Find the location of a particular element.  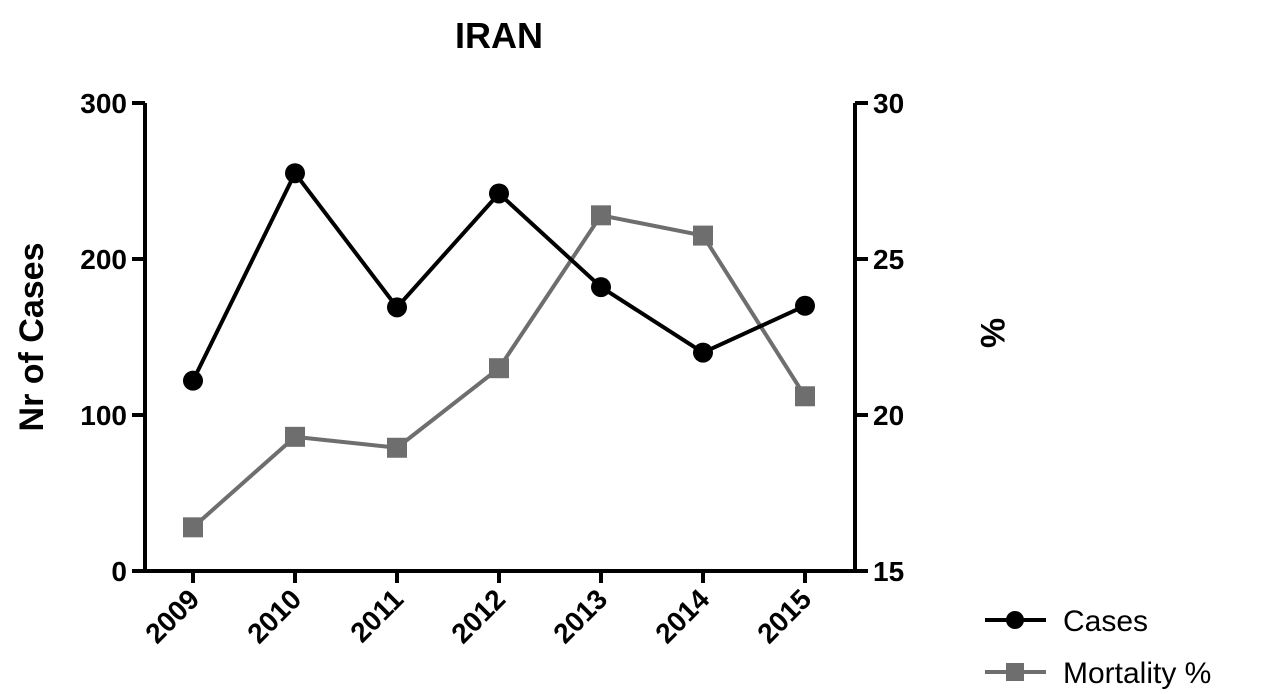

legend: Cases Mortality % is located at coordinates (1098, 647).